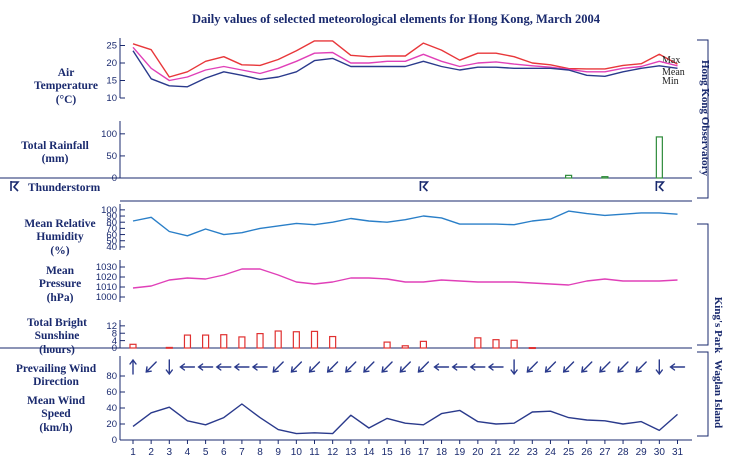 The height and width of the screenshot is (464, 729). Describe the element at coordinates (114, 333) in the screenshot. I see `sunshine-tick-label: 8` at that location.